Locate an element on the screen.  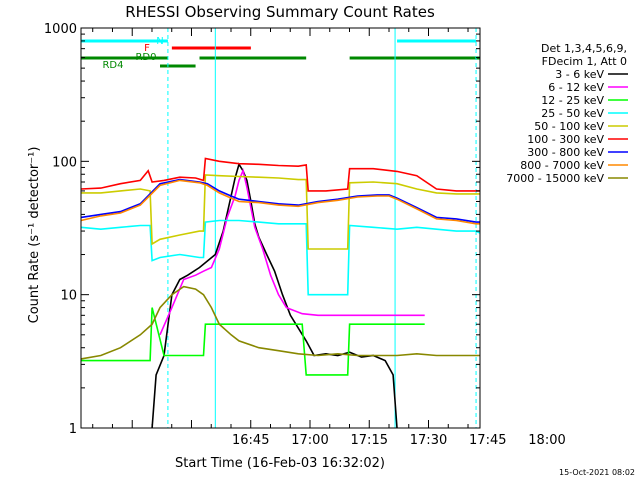
legend-entry-label: 12 - 25 keV is located at coordinates (572, 100).